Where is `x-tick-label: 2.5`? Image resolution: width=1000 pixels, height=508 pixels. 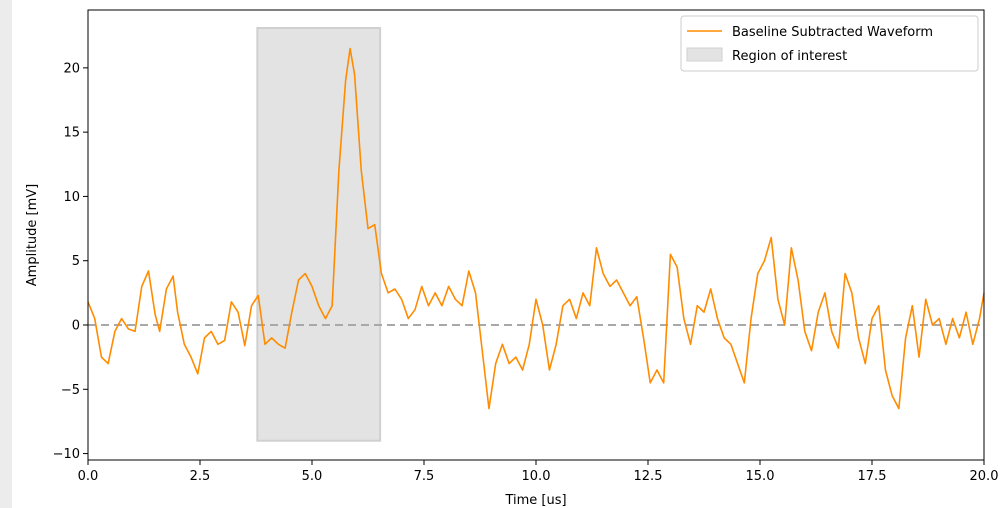
x-tick-label: 2.5 is located at coordinates (200, 476).